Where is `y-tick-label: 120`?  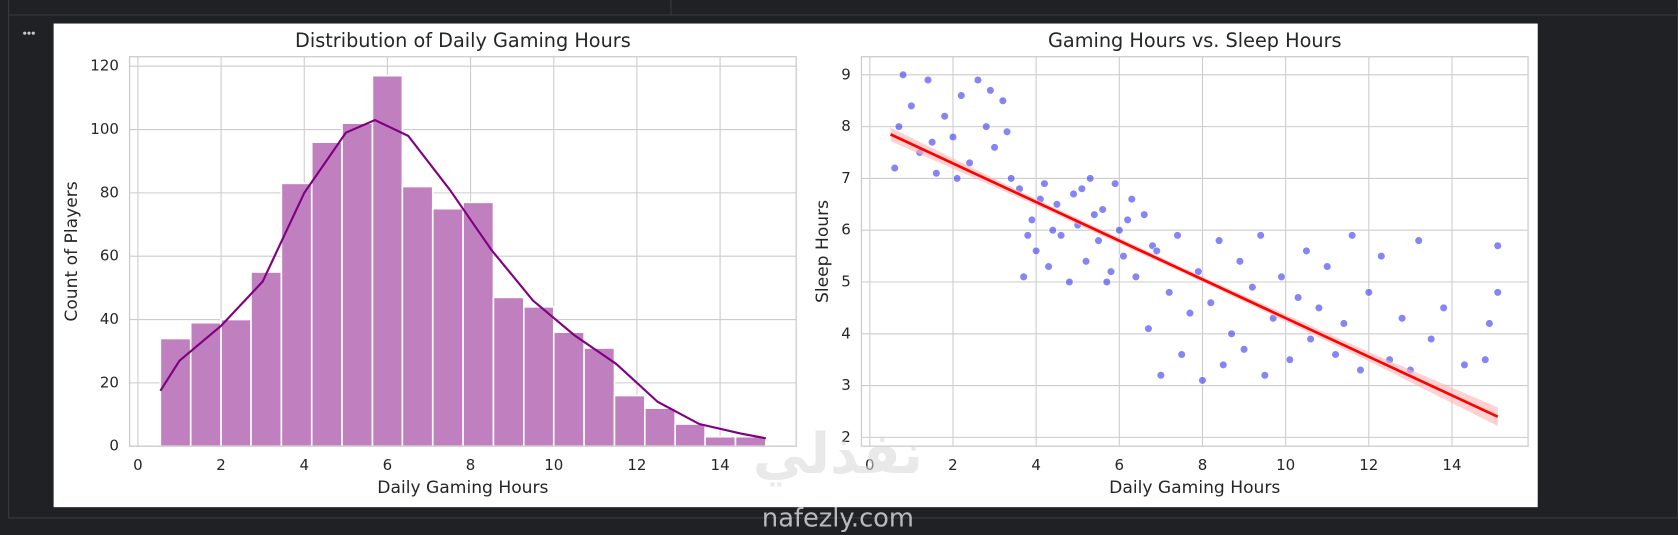
y-tick-label: 120 is located at coordinates (104, 66).